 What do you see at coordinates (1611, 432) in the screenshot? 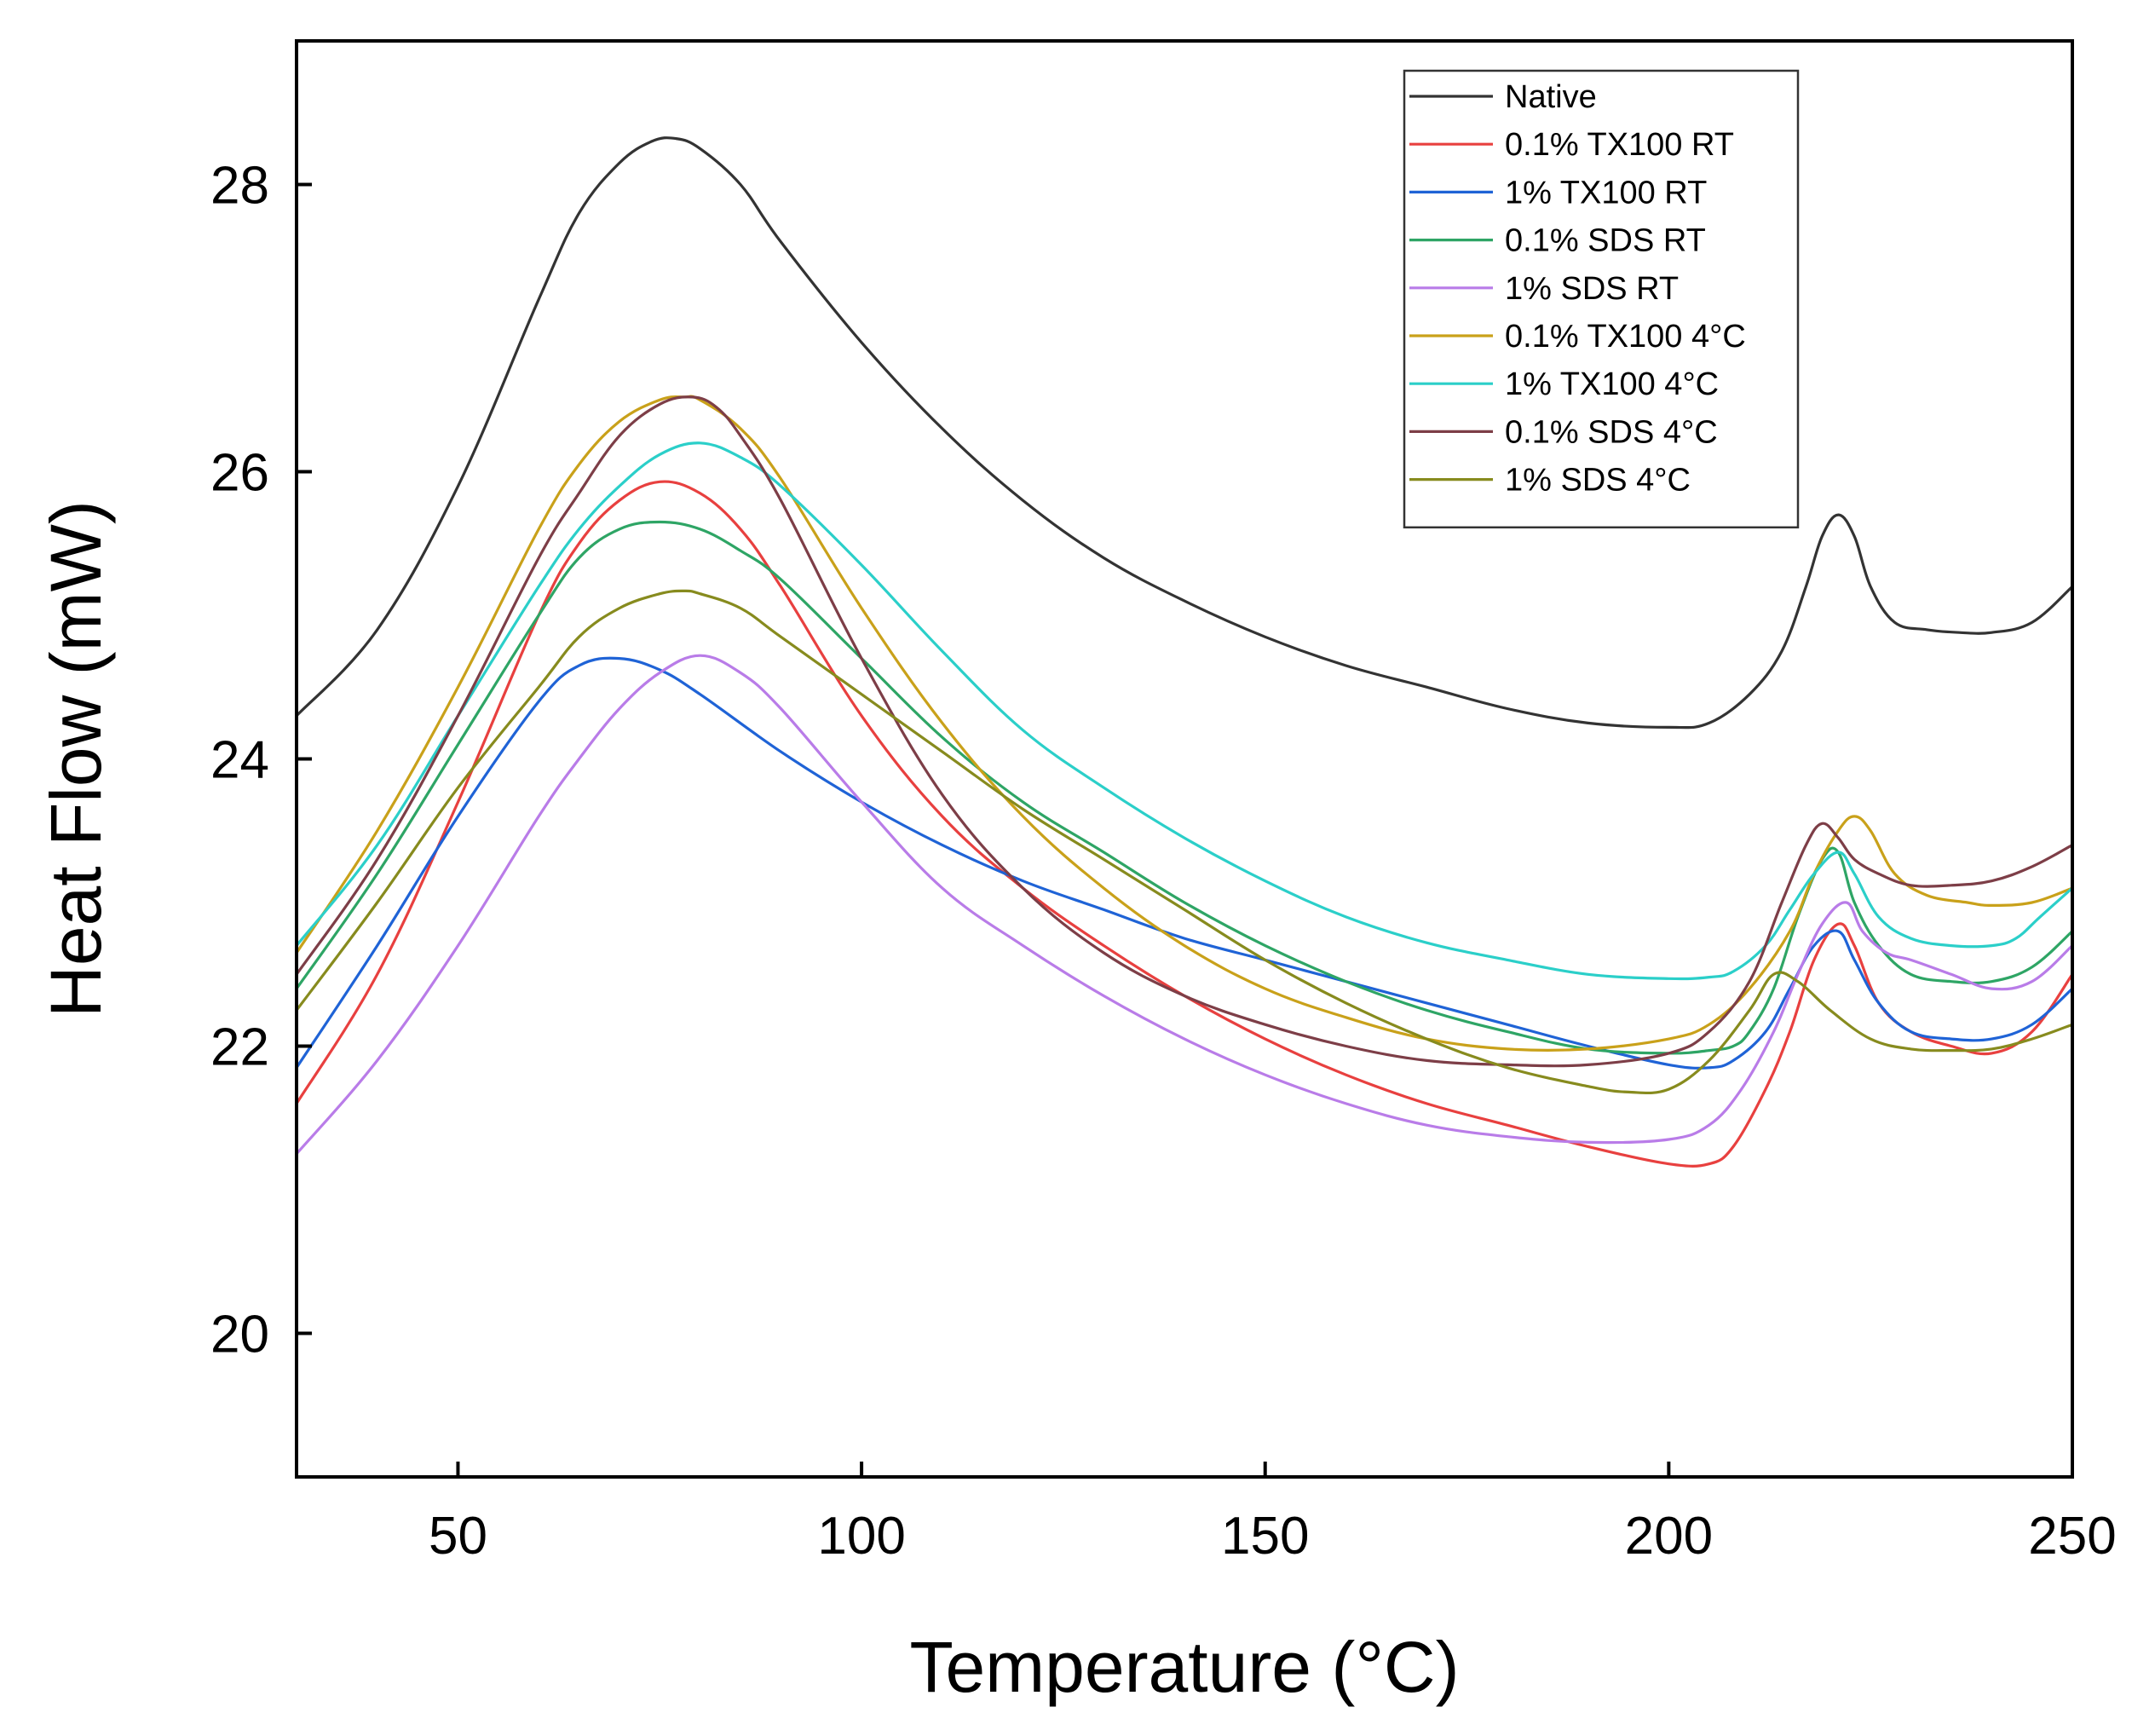
I see `legend-label-7: 0.1% SDS 4°C` at bounding box center [1611, 432].